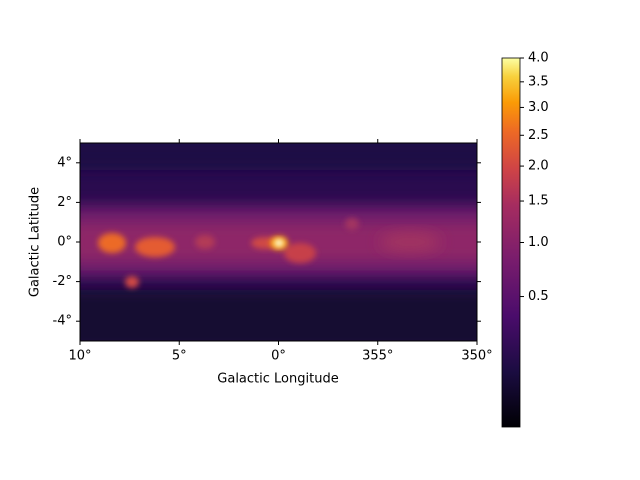 The height and width of the screenshot is (480, 640). I want to click on y-tick-label: 0°, so click(64, 242).